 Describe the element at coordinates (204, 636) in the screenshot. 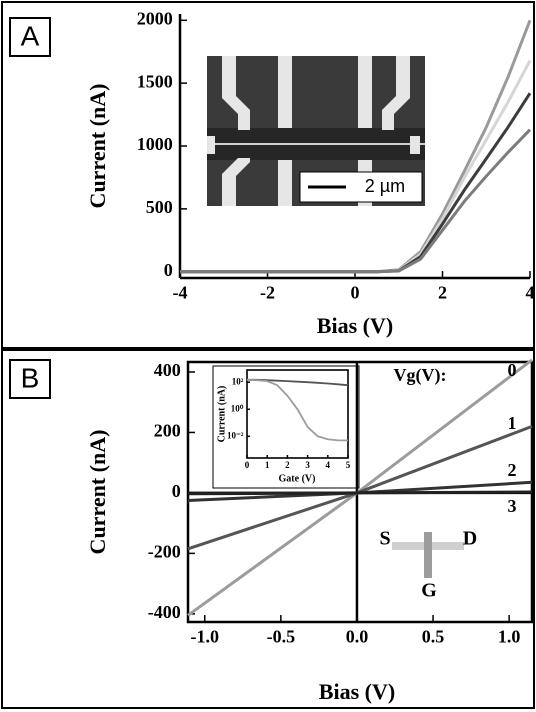

I see `x-tick-label: -1.0` at that location.